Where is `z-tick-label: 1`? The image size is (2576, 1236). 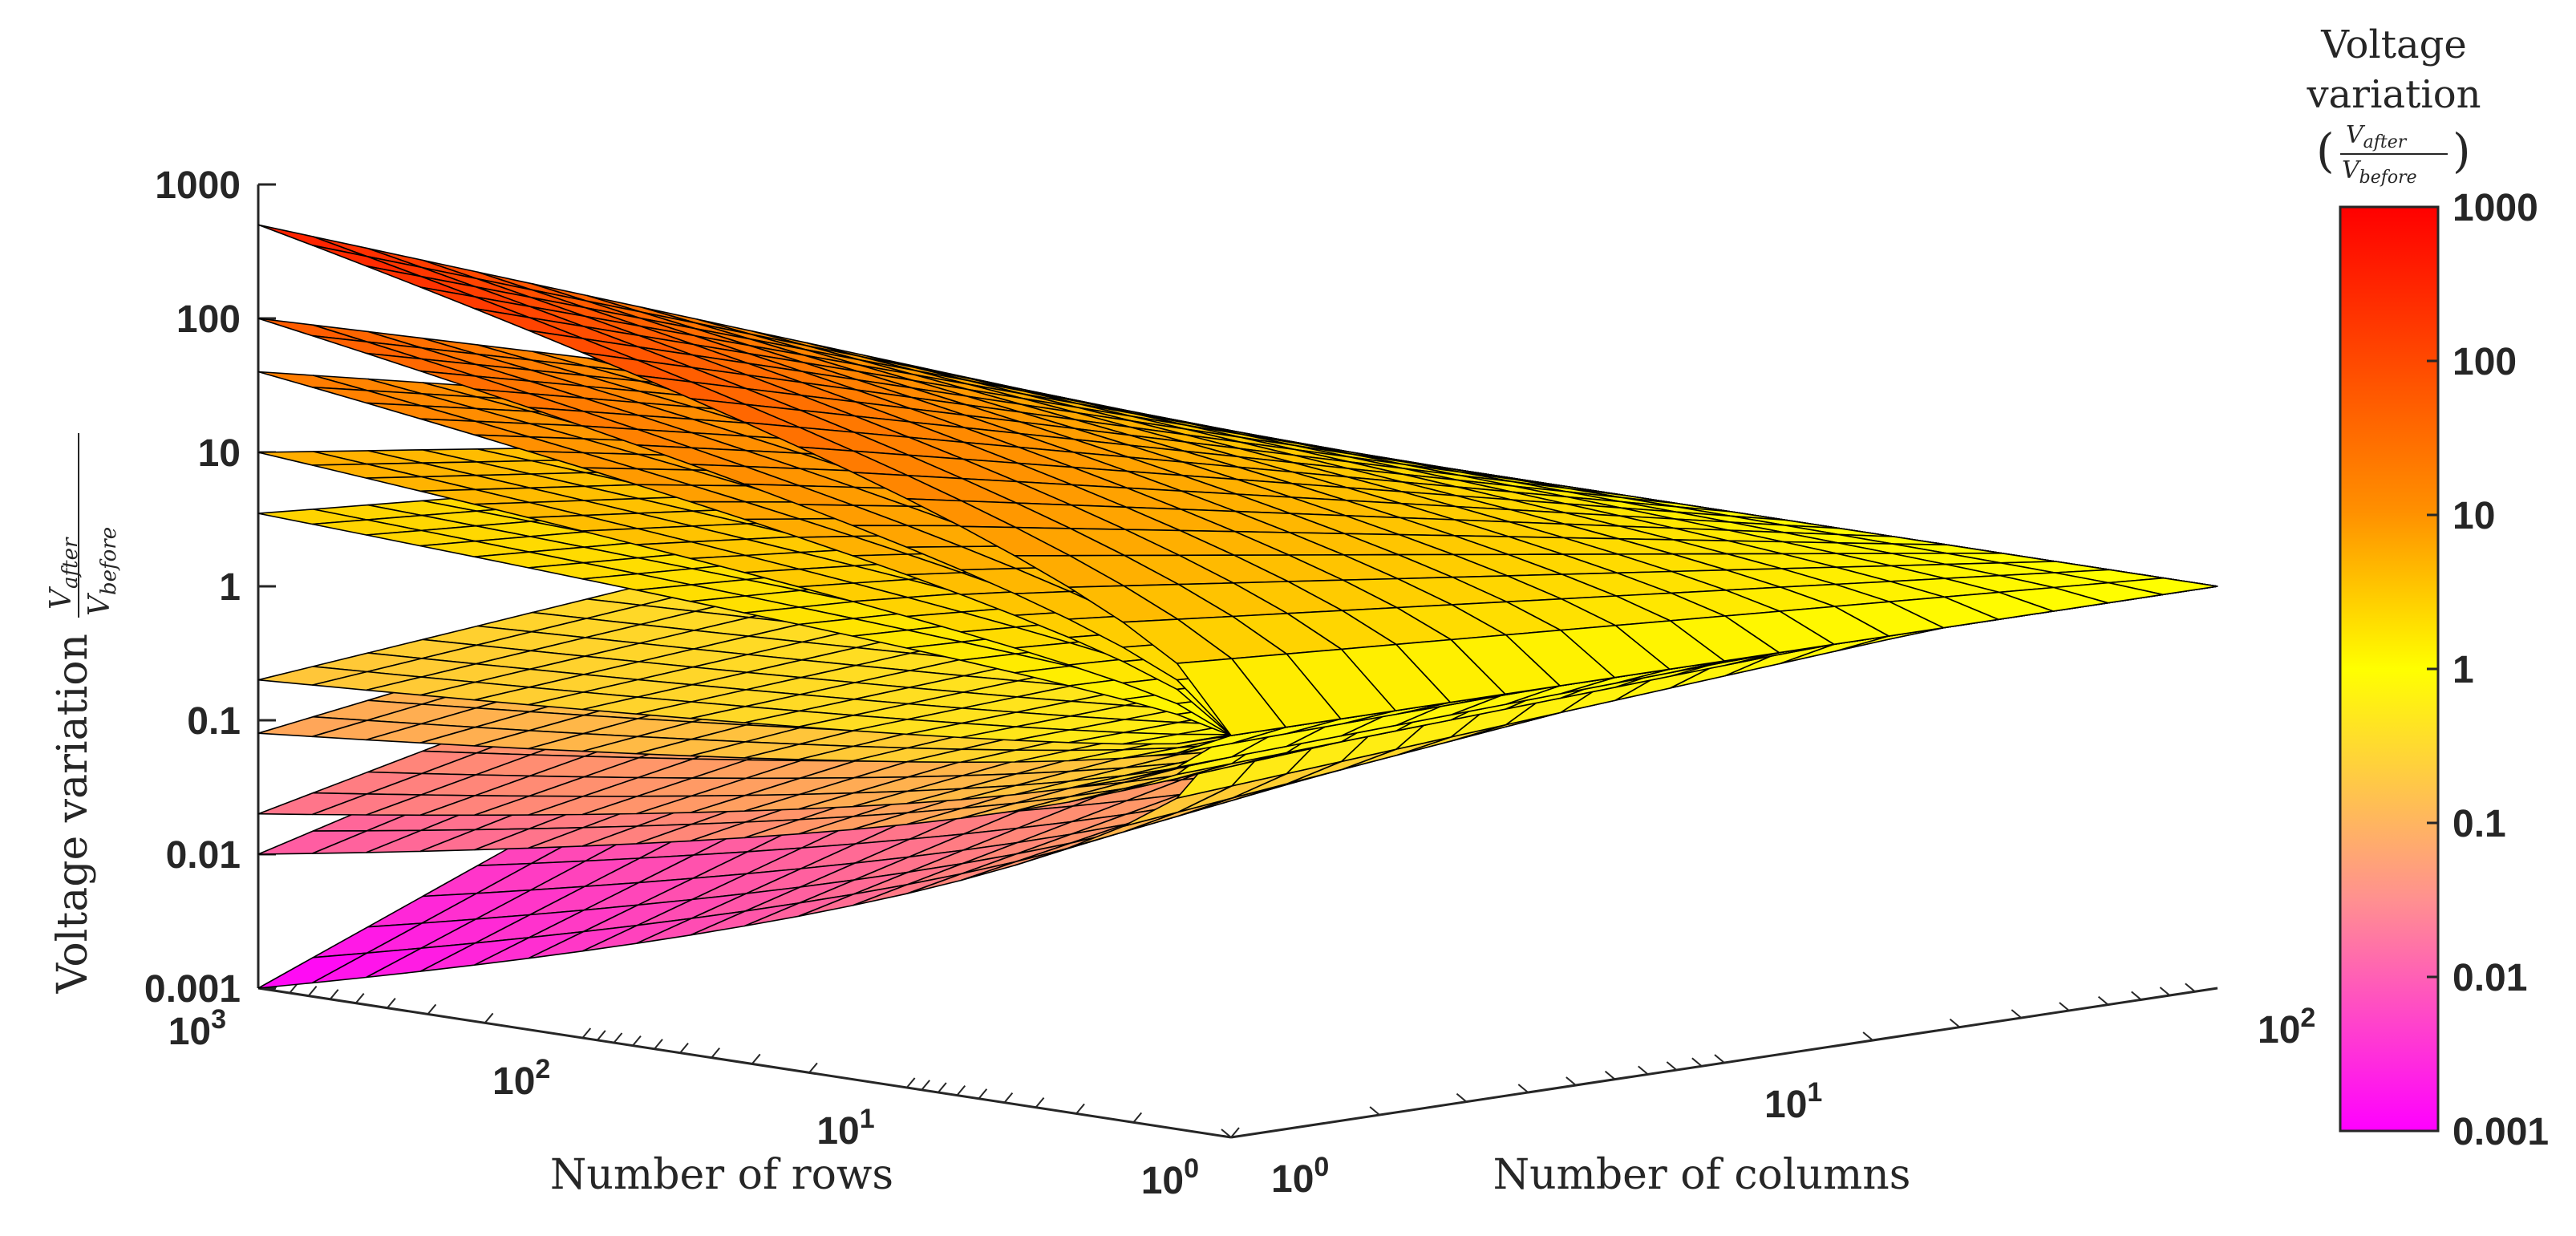
z-tick-label: 1 is located at coordinates (230, 587).